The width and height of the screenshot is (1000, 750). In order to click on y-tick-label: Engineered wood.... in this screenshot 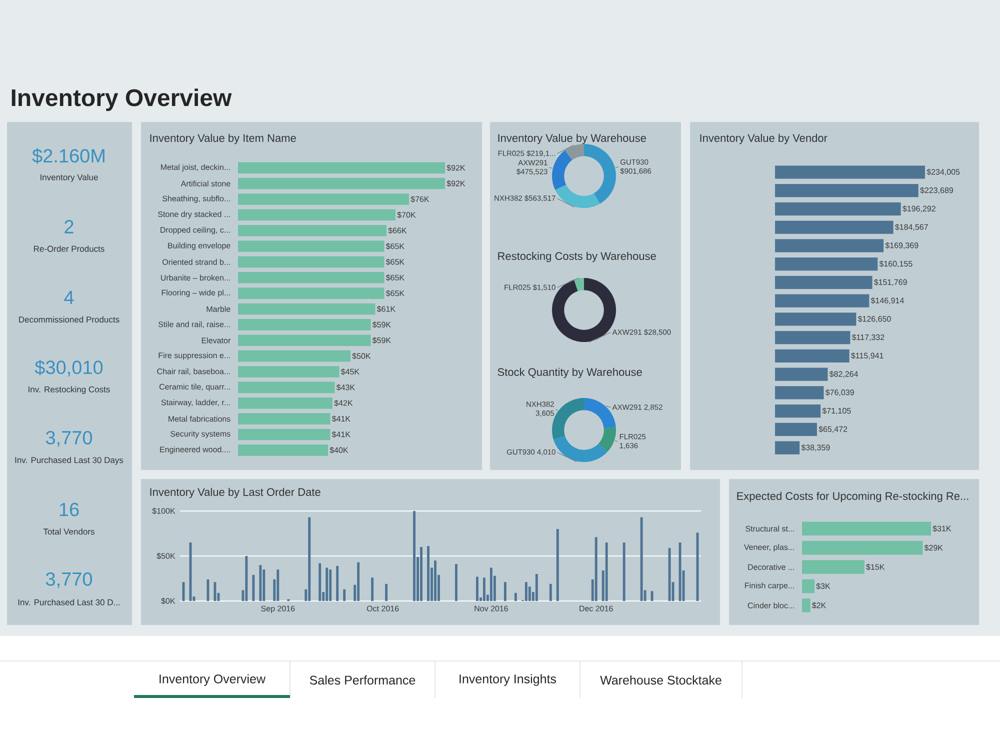, I will do `click(195, 450)`.